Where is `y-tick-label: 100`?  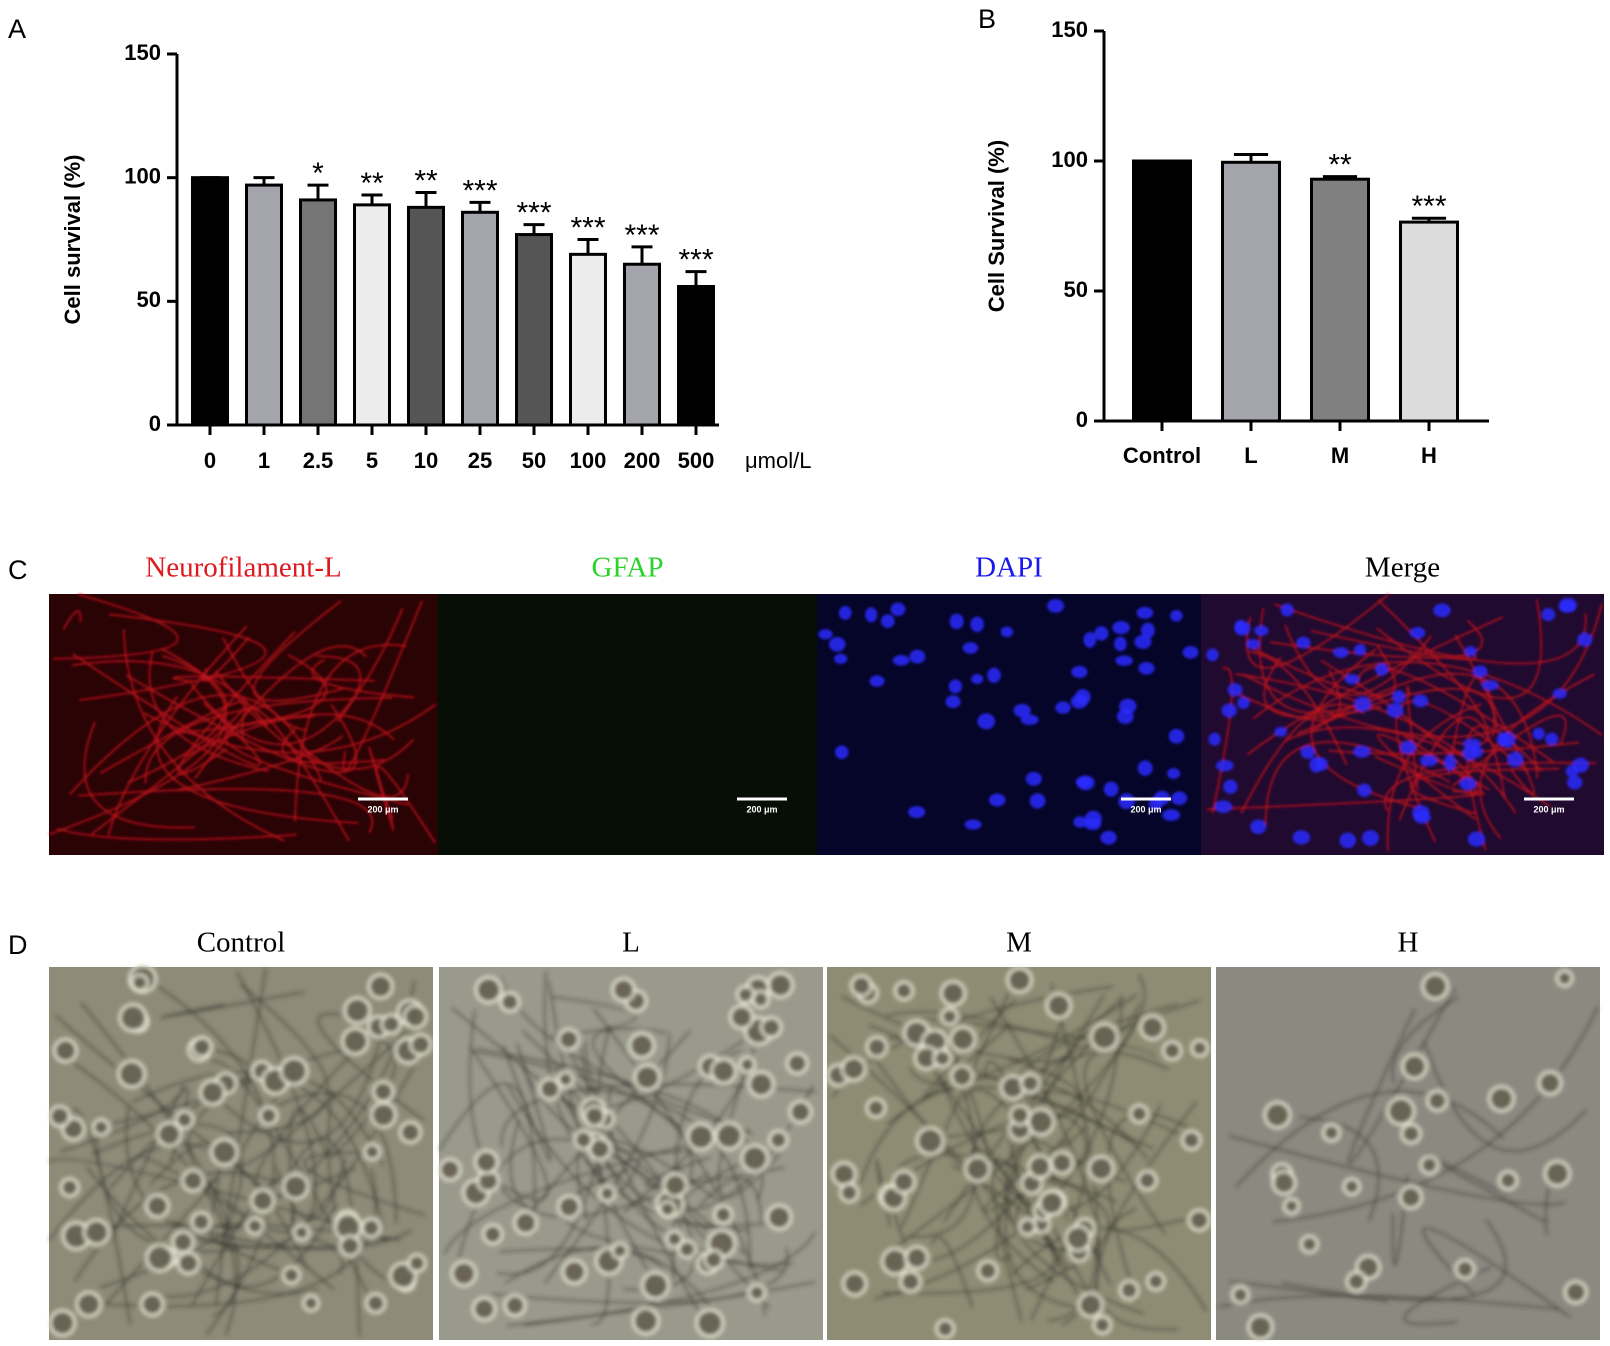
y-tick-label: 100 is located at coordinates (142, 175).